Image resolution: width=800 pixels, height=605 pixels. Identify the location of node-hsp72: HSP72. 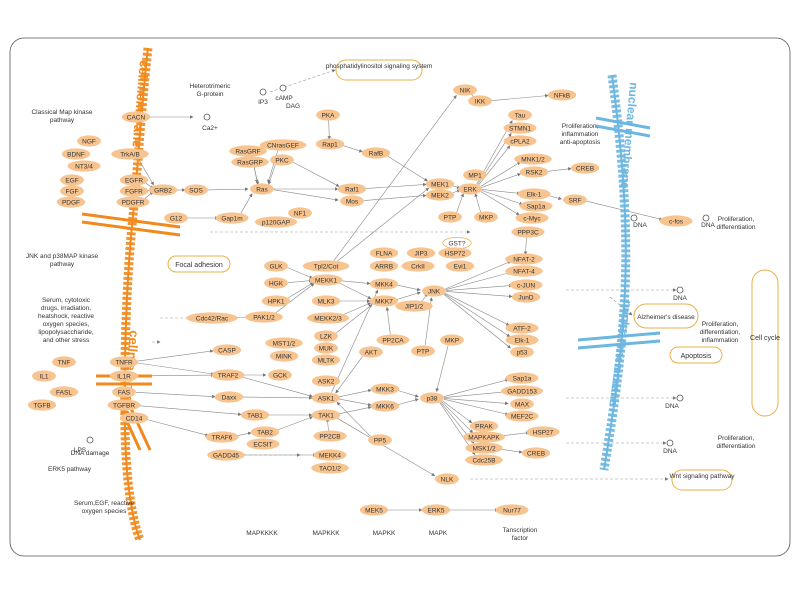
(455, 253).